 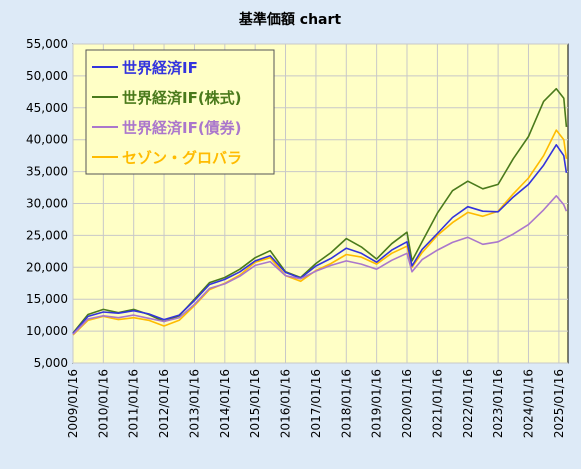 What do you see at coordinates (103, 403) in the screenshot?
I see `x-tick-label: 2010/01/16` at bounding box center [103, 403].